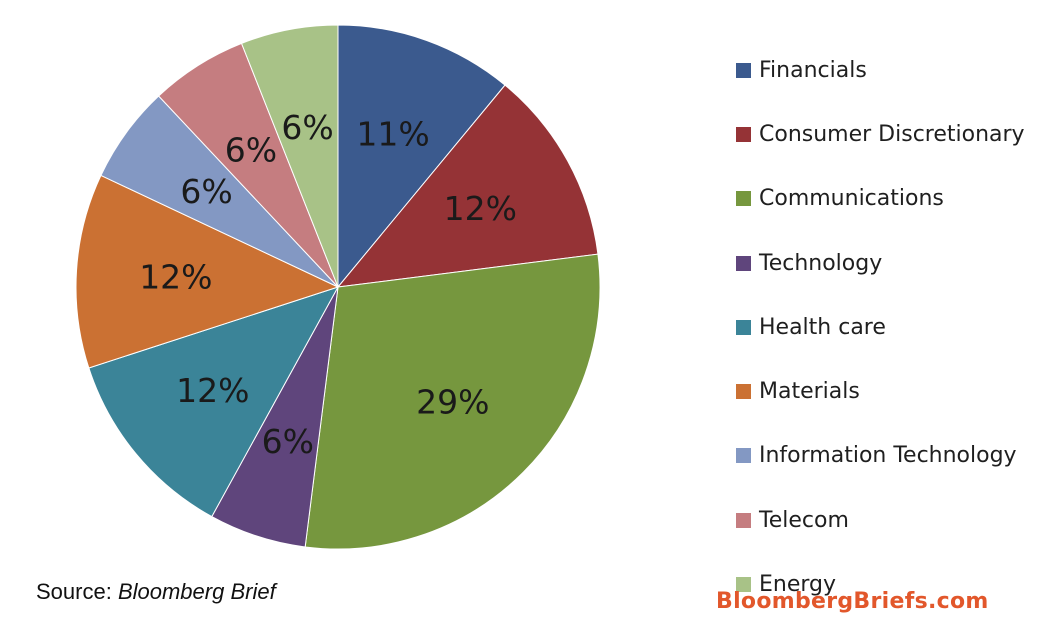 The image size is (1052, 630). I want to click on pie-slice-financials, so click(421, 156).